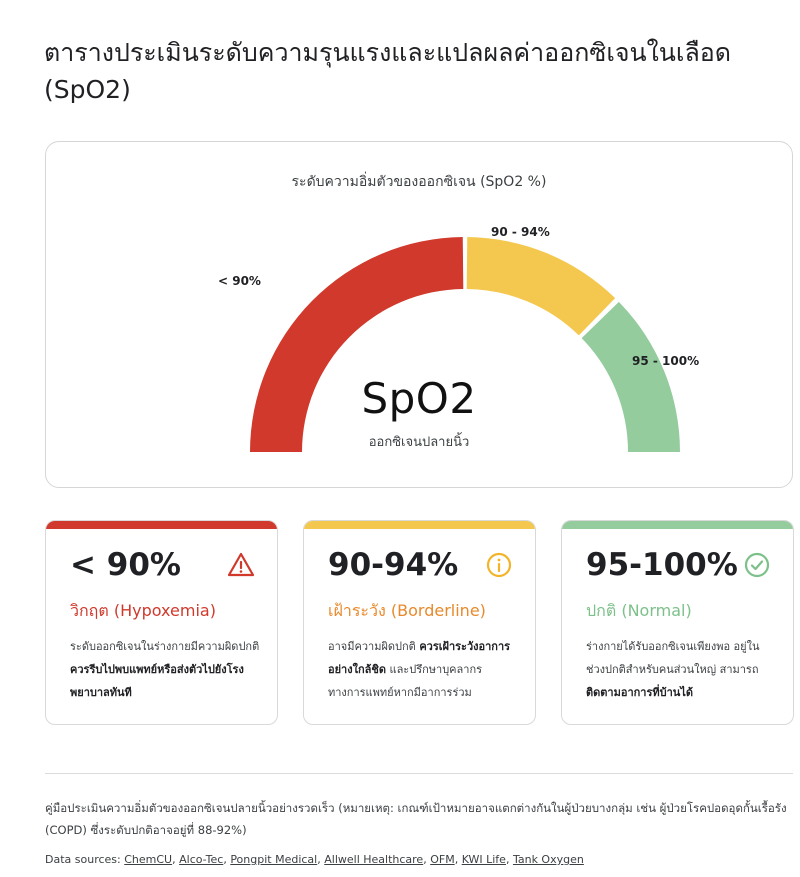 This screenshot has height=877, width=800. I want to click on gauge-svg, so click(465, 344).